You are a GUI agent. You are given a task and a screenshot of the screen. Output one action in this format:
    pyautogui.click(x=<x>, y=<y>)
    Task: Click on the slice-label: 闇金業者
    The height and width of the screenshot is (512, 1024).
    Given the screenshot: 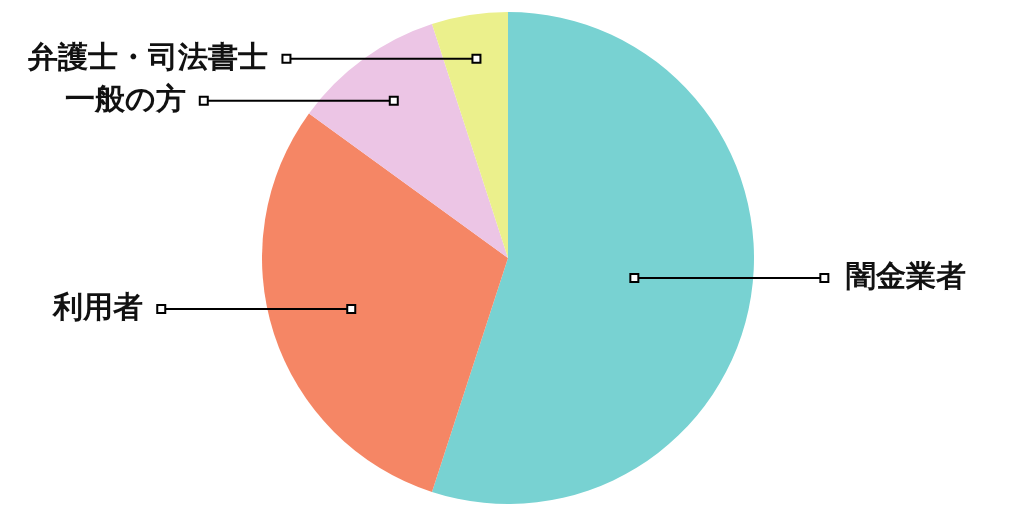 What is the action you would take?
    pyautogui.click(x=906, y=275)
    